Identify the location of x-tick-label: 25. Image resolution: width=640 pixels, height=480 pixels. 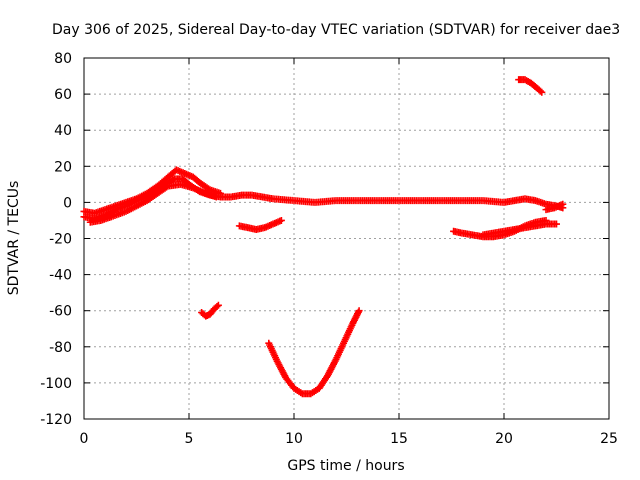
(609, 439).